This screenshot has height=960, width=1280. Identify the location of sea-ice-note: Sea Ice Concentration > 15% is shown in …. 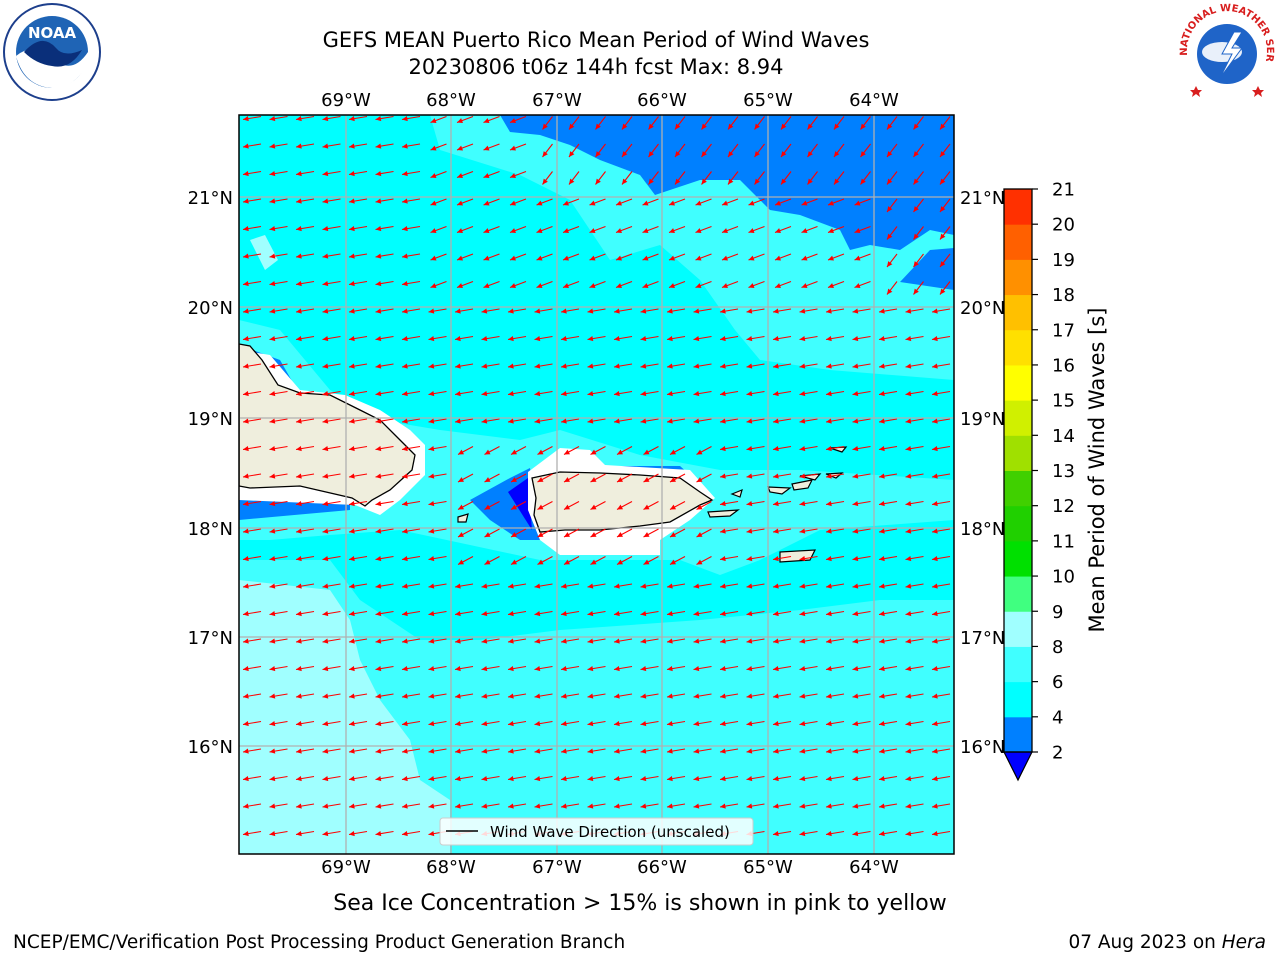
(640, 903).